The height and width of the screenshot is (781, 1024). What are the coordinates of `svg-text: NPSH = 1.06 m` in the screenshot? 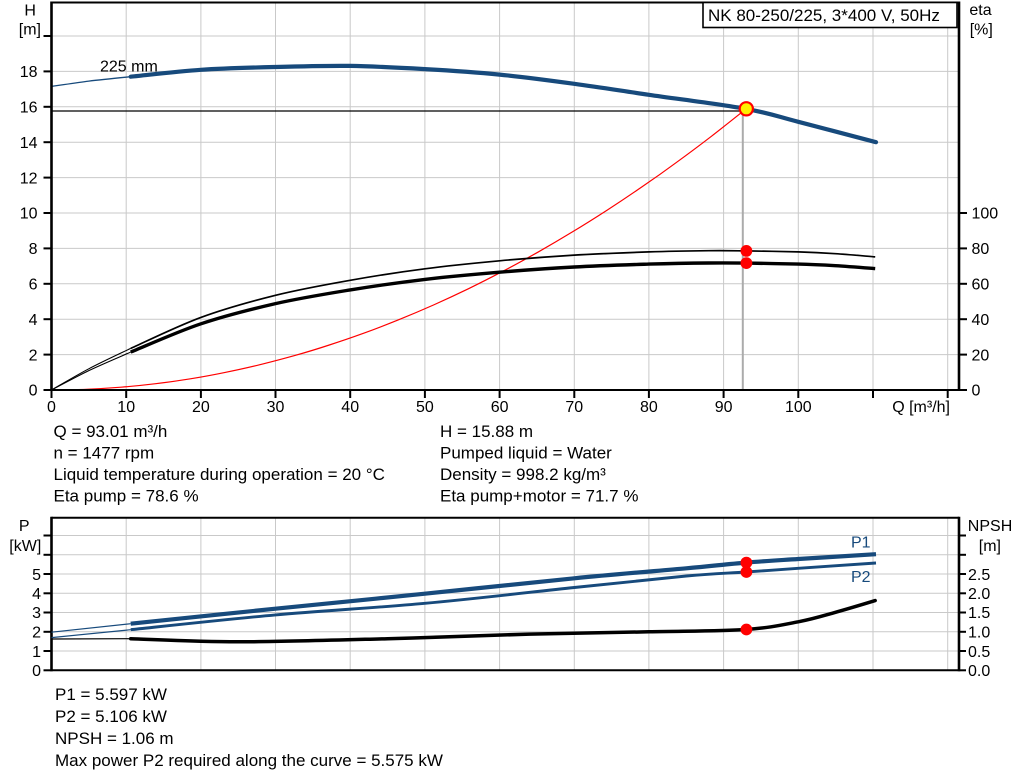 It's located at (114, 738).